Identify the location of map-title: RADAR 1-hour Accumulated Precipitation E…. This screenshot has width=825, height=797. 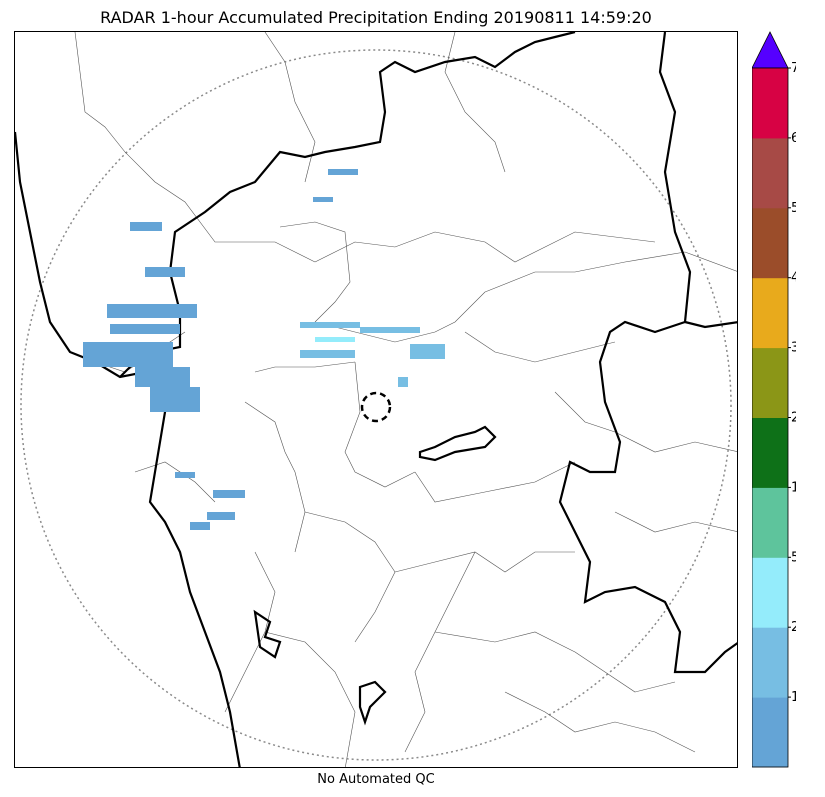
(376, 17).